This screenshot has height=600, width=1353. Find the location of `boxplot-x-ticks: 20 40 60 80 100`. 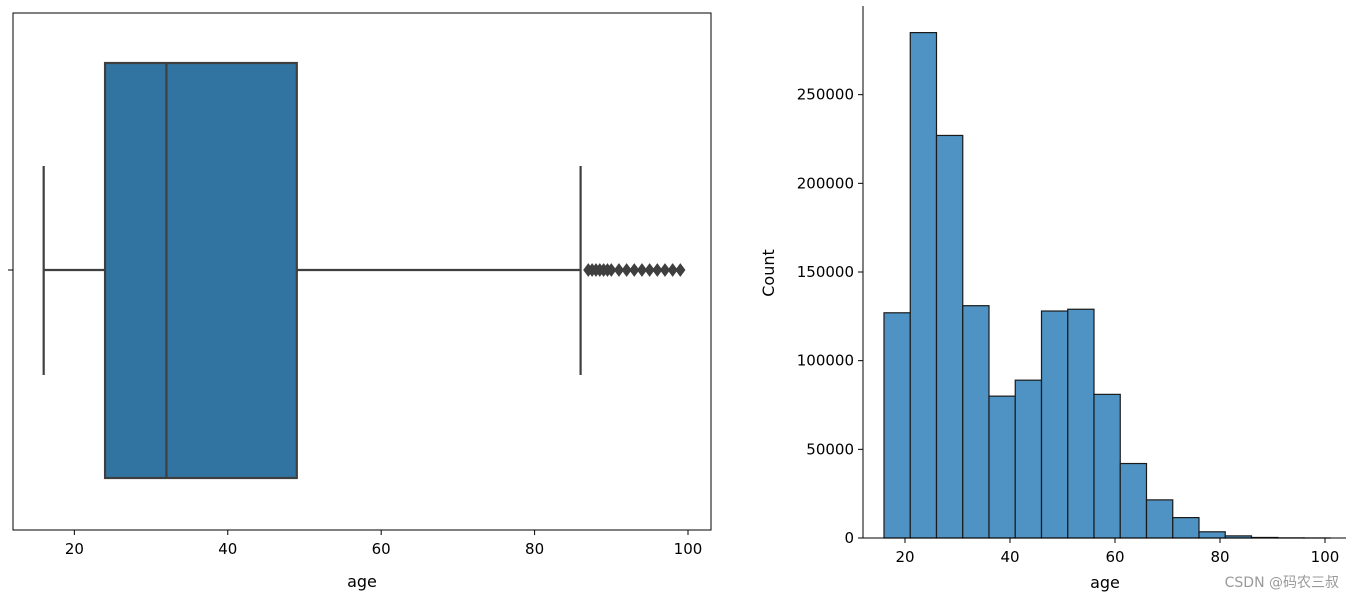

boxplot-x-ticks: 20 40 60 80 100 is located at coordinates (383, 544).